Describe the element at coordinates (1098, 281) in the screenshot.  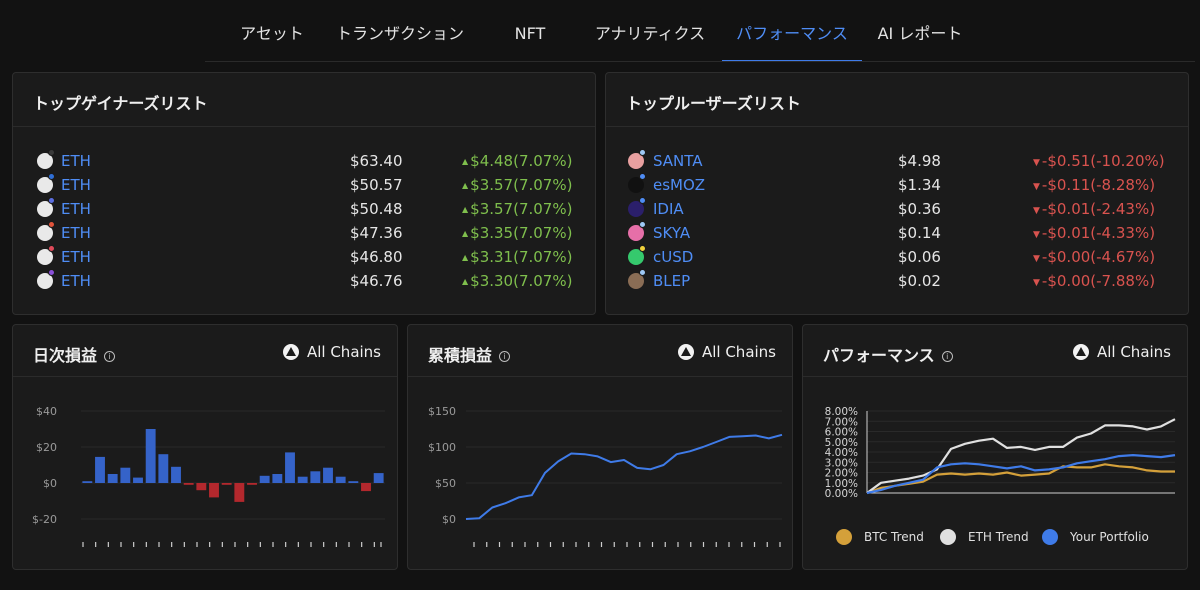
I see `token-change-value: -$0.00(-7.88%)` at that location.